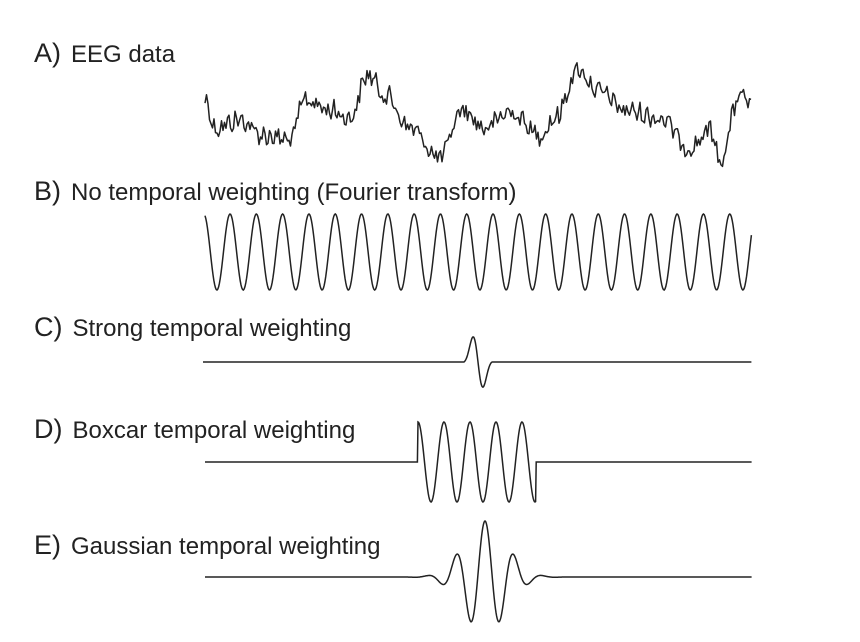 Image resolution: width=860 pixels, height=642 pixels. I want to click on panel-a-label: A) EEG data, so click(104, 53).